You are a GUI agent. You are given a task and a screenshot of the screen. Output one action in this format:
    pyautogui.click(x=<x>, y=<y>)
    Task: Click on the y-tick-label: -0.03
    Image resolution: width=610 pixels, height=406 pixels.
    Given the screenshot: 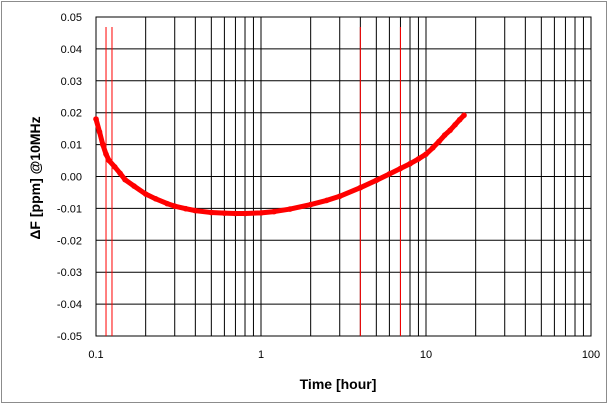 What is the action you would take?
    pyautogui.click(x=69, y=273)
    